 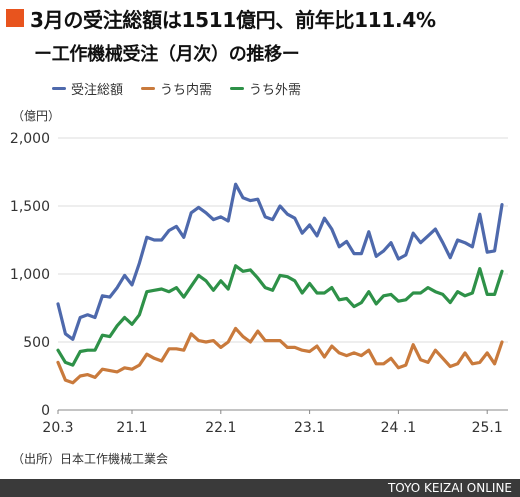 What do you see at coordinates (45, 411) in the screenshot?
I see `y-tick-label: 0` at bounding box center [45, 411].